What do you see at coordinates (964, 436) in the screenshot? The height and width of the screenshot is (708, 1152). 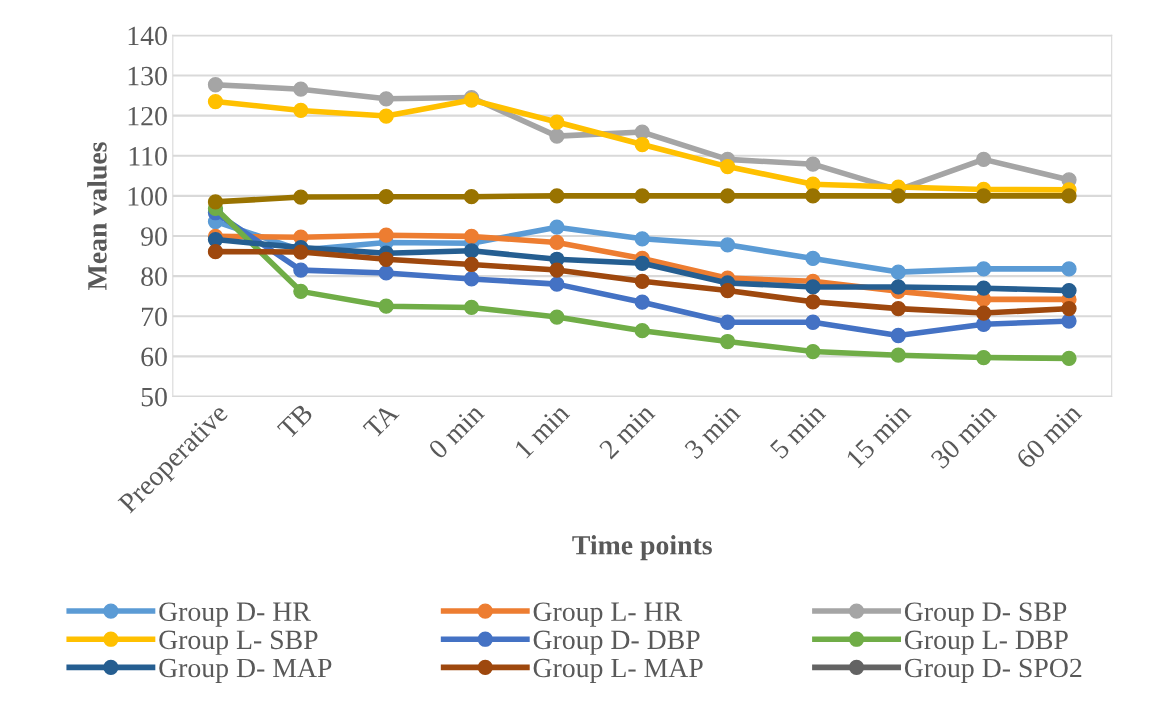 I see `x-tick-label: 30 min` at bounding box center [964, 436].